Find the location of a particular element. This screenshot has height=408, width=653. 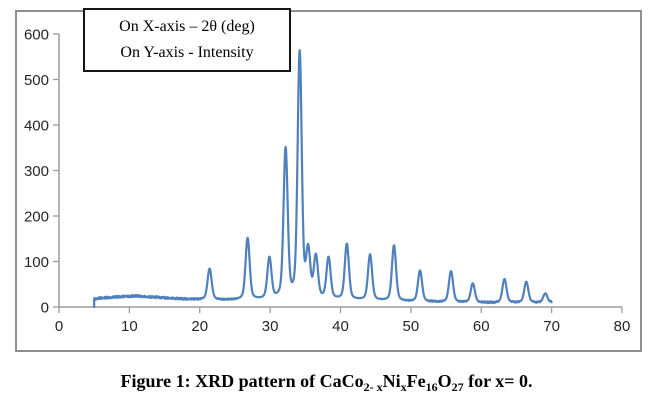

caption-subscript: 2- x is located at coordinates (373, 387).